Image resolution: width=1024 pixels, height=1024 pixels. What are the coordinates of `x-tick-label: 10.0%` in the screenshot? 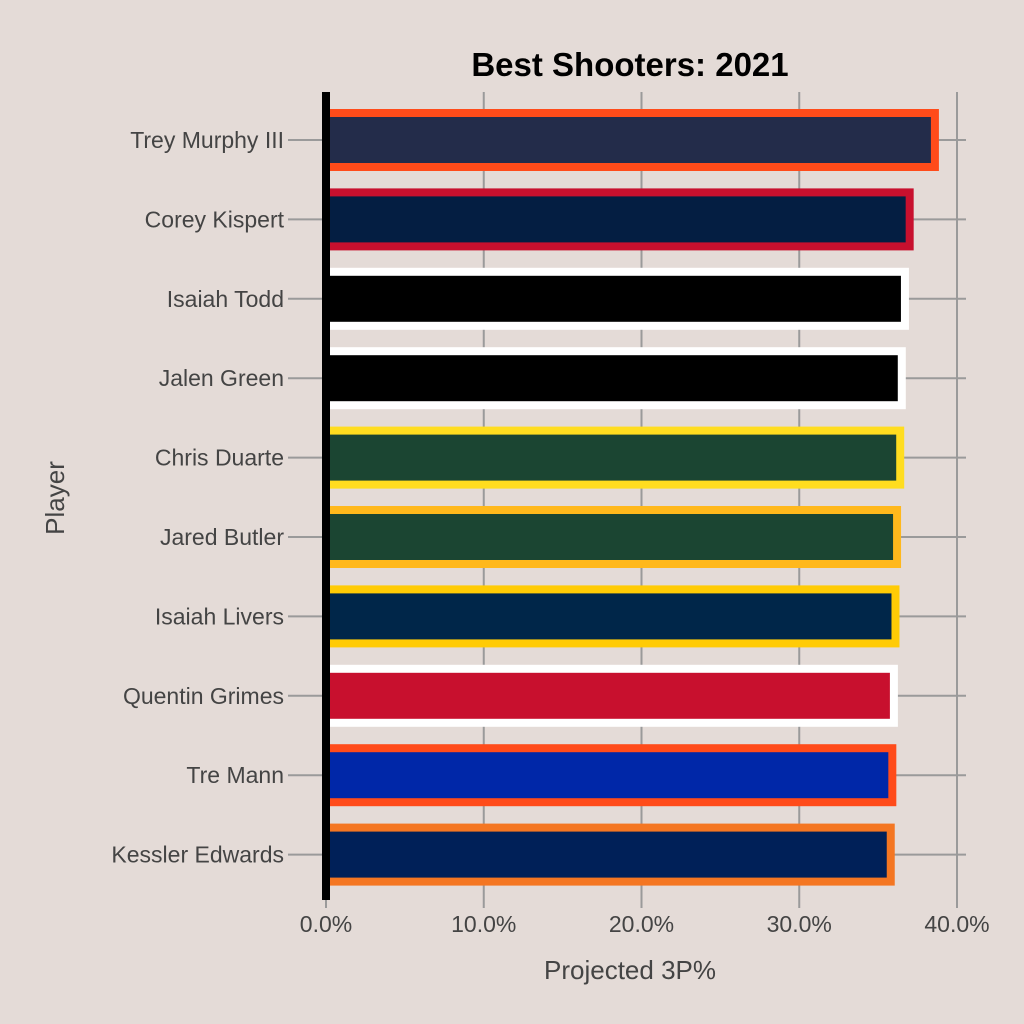 It's located at (483, 924).